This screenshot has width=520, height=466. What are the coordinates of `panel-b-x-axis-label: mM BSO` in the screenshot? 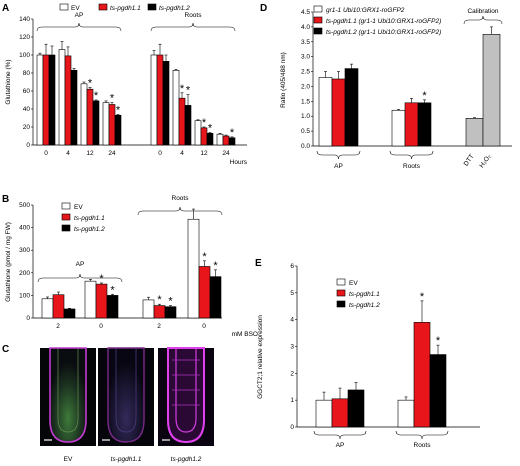 It's located at (245, 334).